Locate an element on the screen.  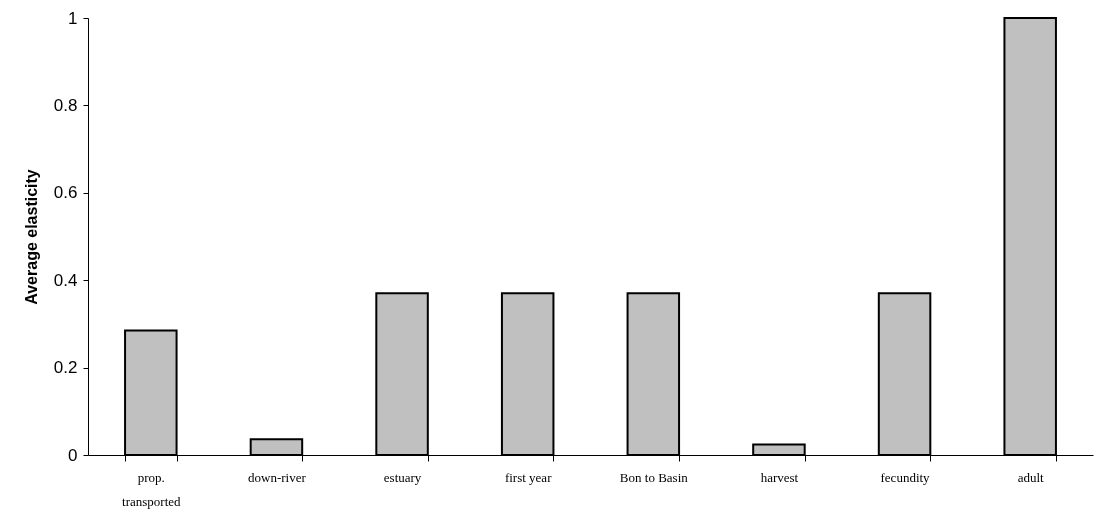
y-tick-label: 1 is located at coordinates (73, 18).